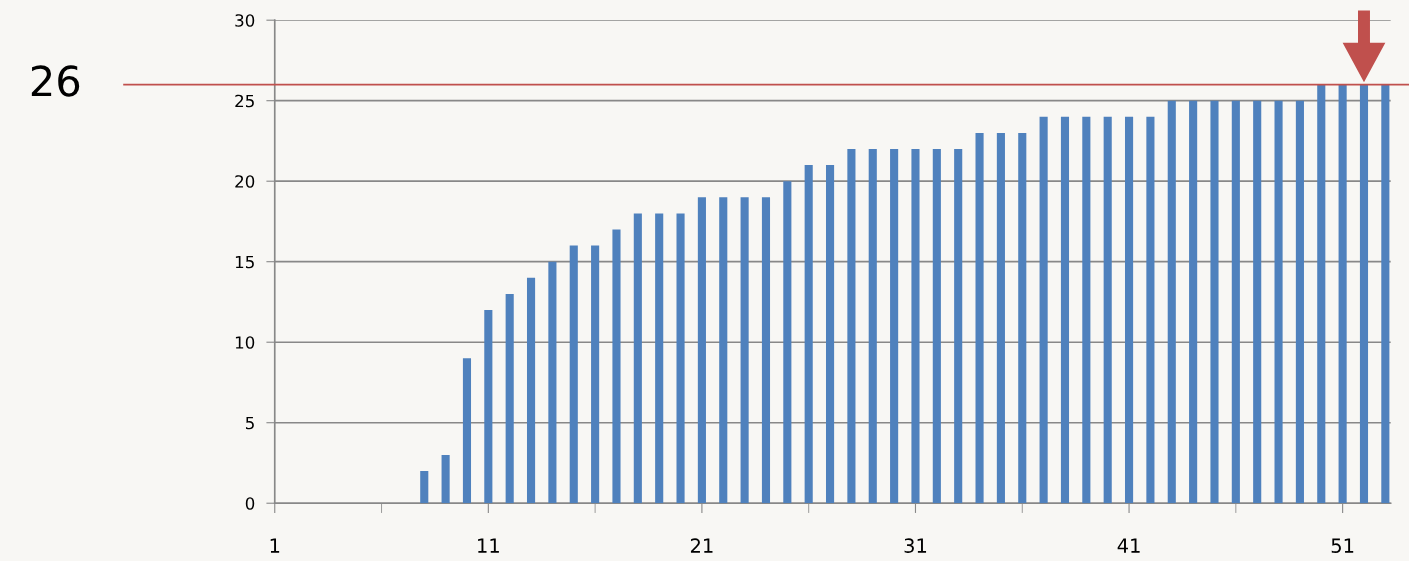 This screenshot has height=561, width=1409. What do you see at coordinates (1342, 545) in the screenshot?
I see `x-tick-label: 51` at bounding box center [1342, 545].